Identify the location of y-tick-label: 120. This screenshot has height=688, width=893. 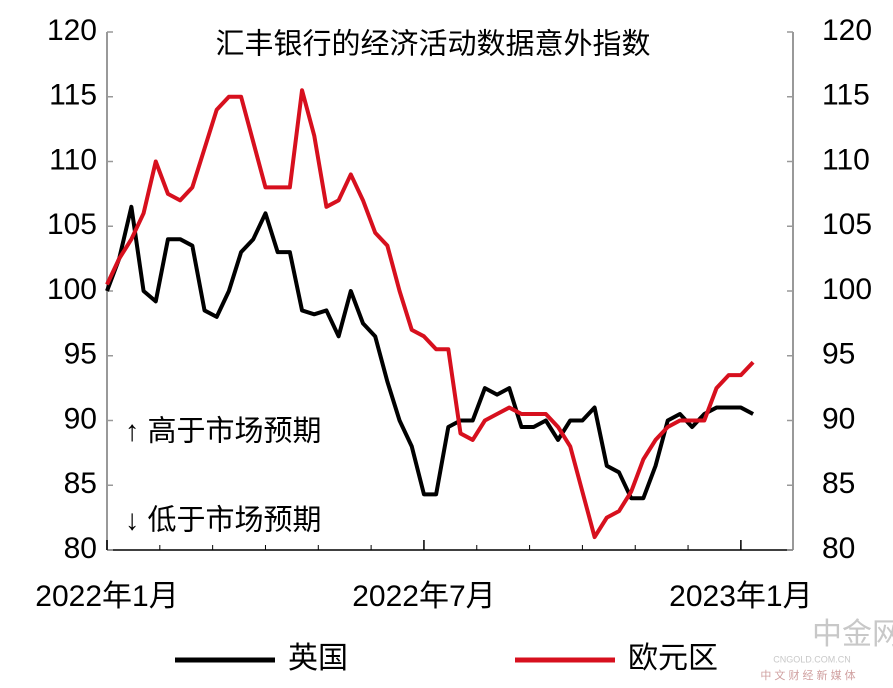
(72, 30).